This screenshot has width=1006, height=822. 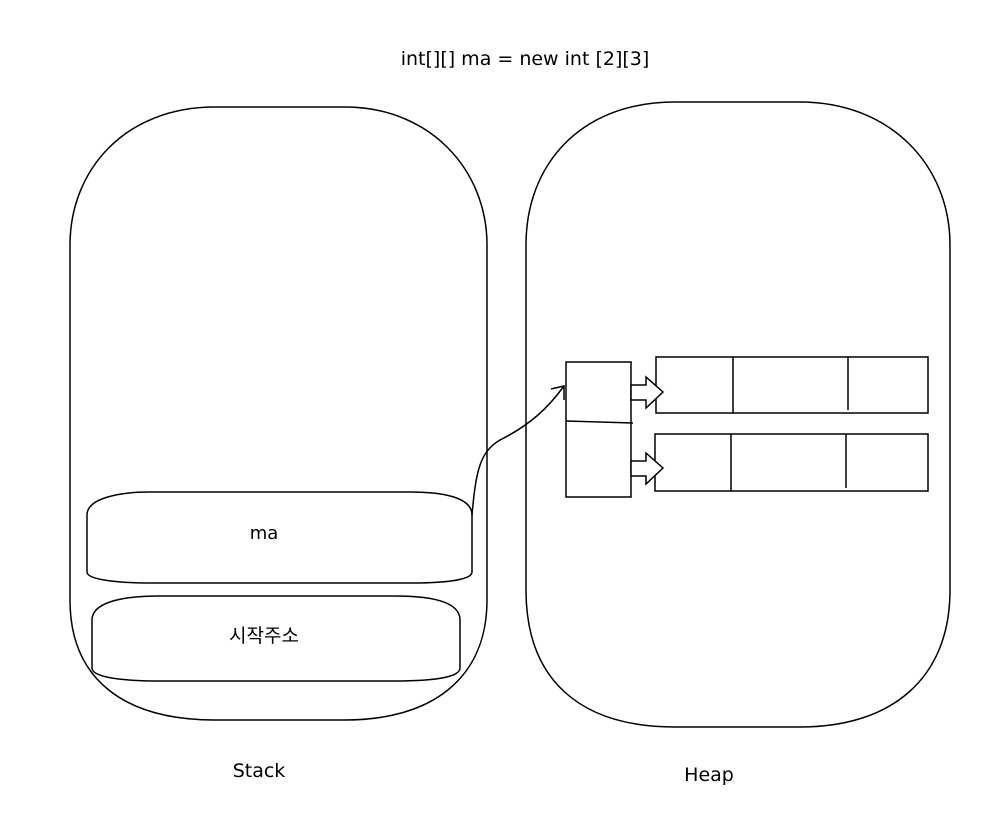 What do you see at coordinates (647, 392) in the screenshot?
I see `arrow-ref0-to-row0` at bounding box center [647, 392].